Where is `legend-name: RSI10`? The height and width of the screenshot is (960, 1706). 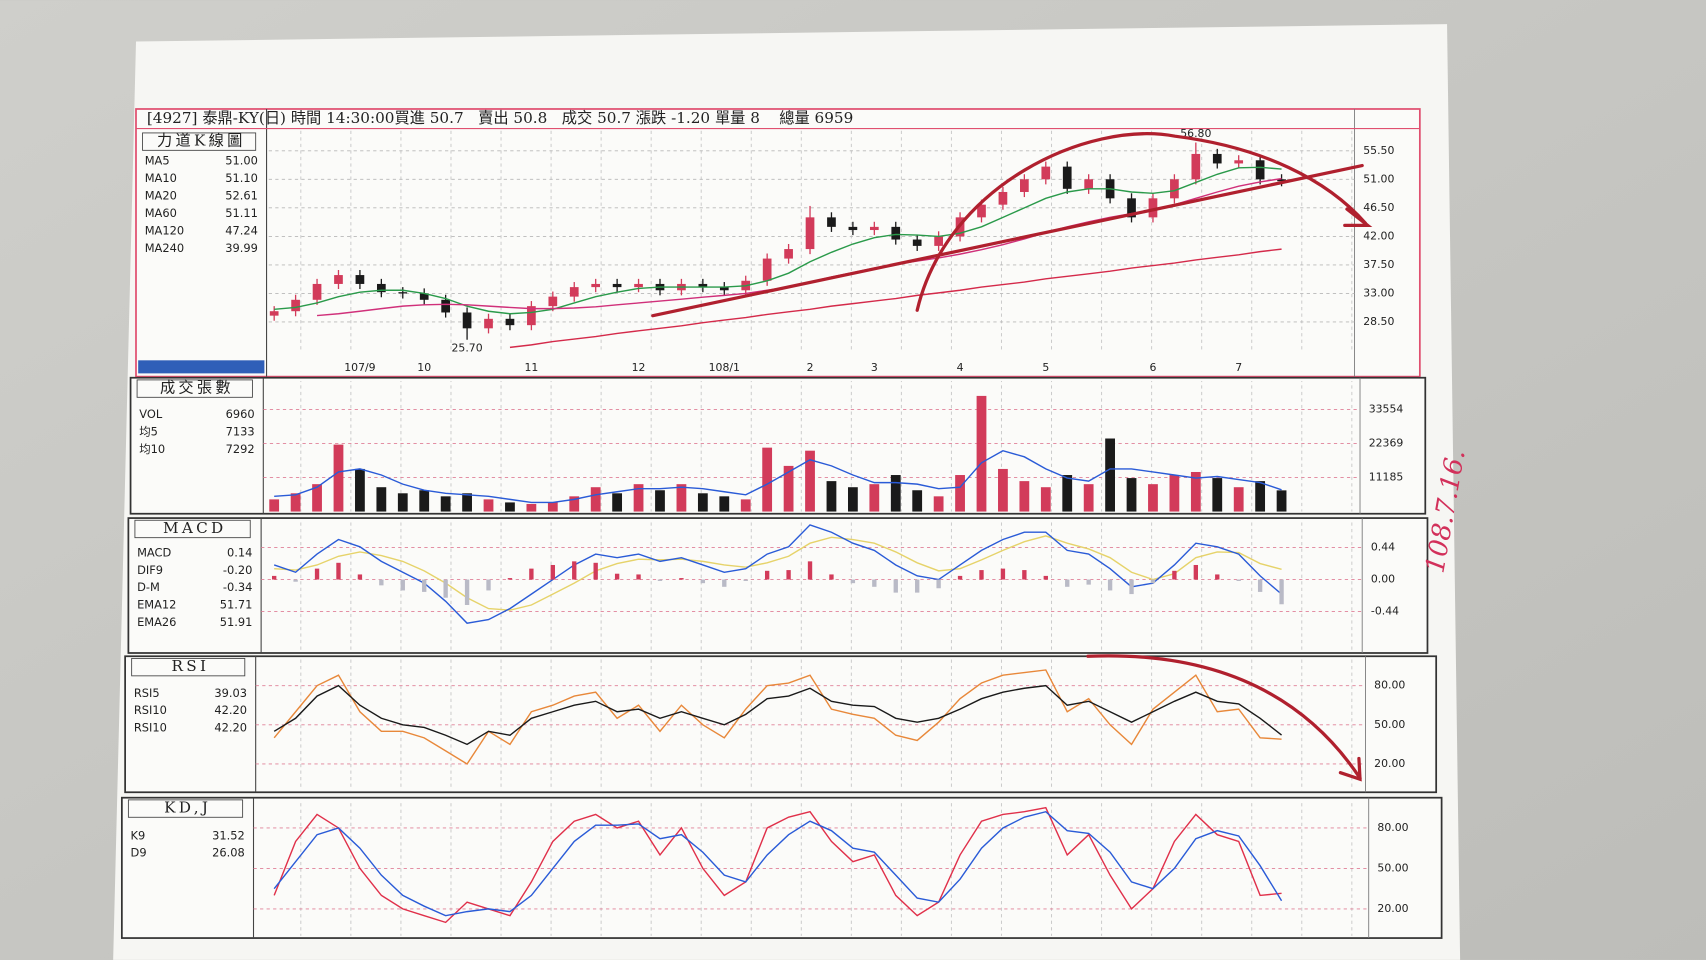
legend-name: RSI10 is located at coordinates (150, 710).